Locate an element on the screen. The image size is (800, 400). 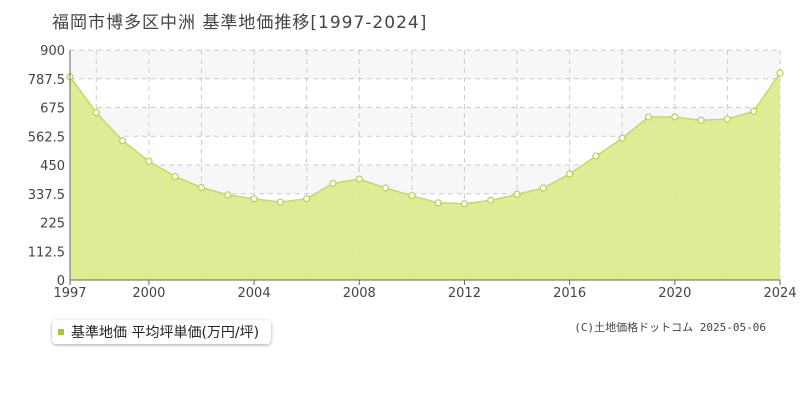
y-tick-label: 0 is located at coordinates (61, 281).